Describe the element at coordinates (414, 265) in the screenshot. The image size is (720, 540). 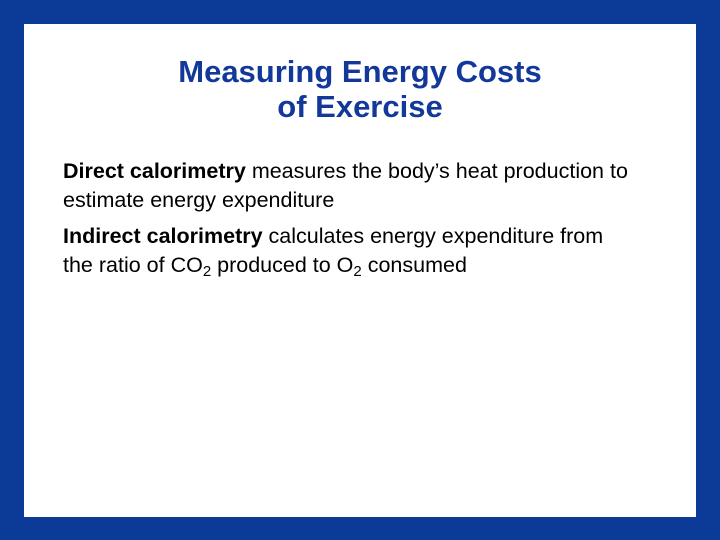
I see `text: consumed` at that location.